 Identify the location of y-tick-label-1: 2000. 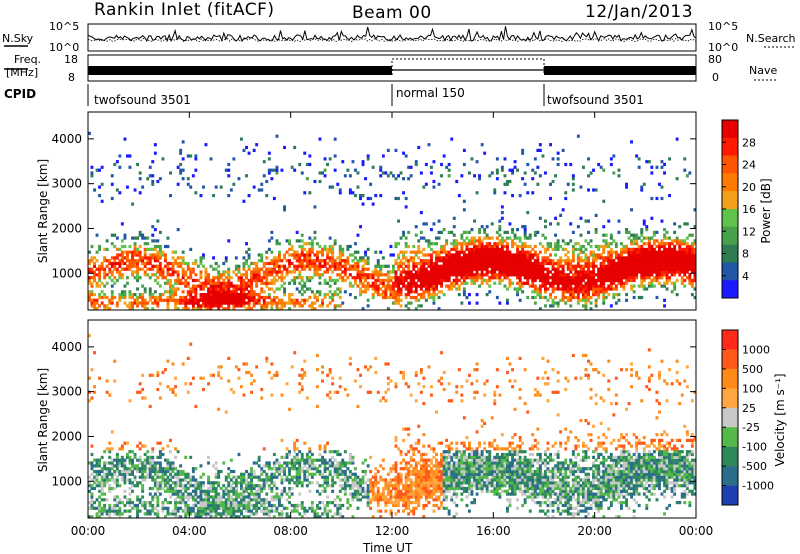
(66, 228).